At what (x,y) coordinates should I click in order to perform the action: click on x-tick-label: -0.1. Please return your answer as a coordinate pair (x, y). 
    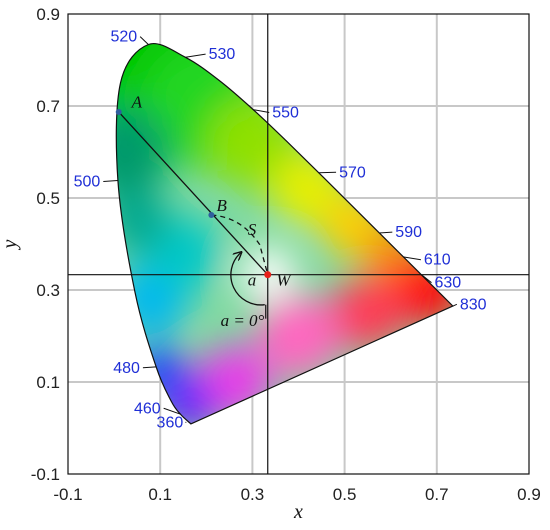
    Looking at the image, I should click on (67, 494).